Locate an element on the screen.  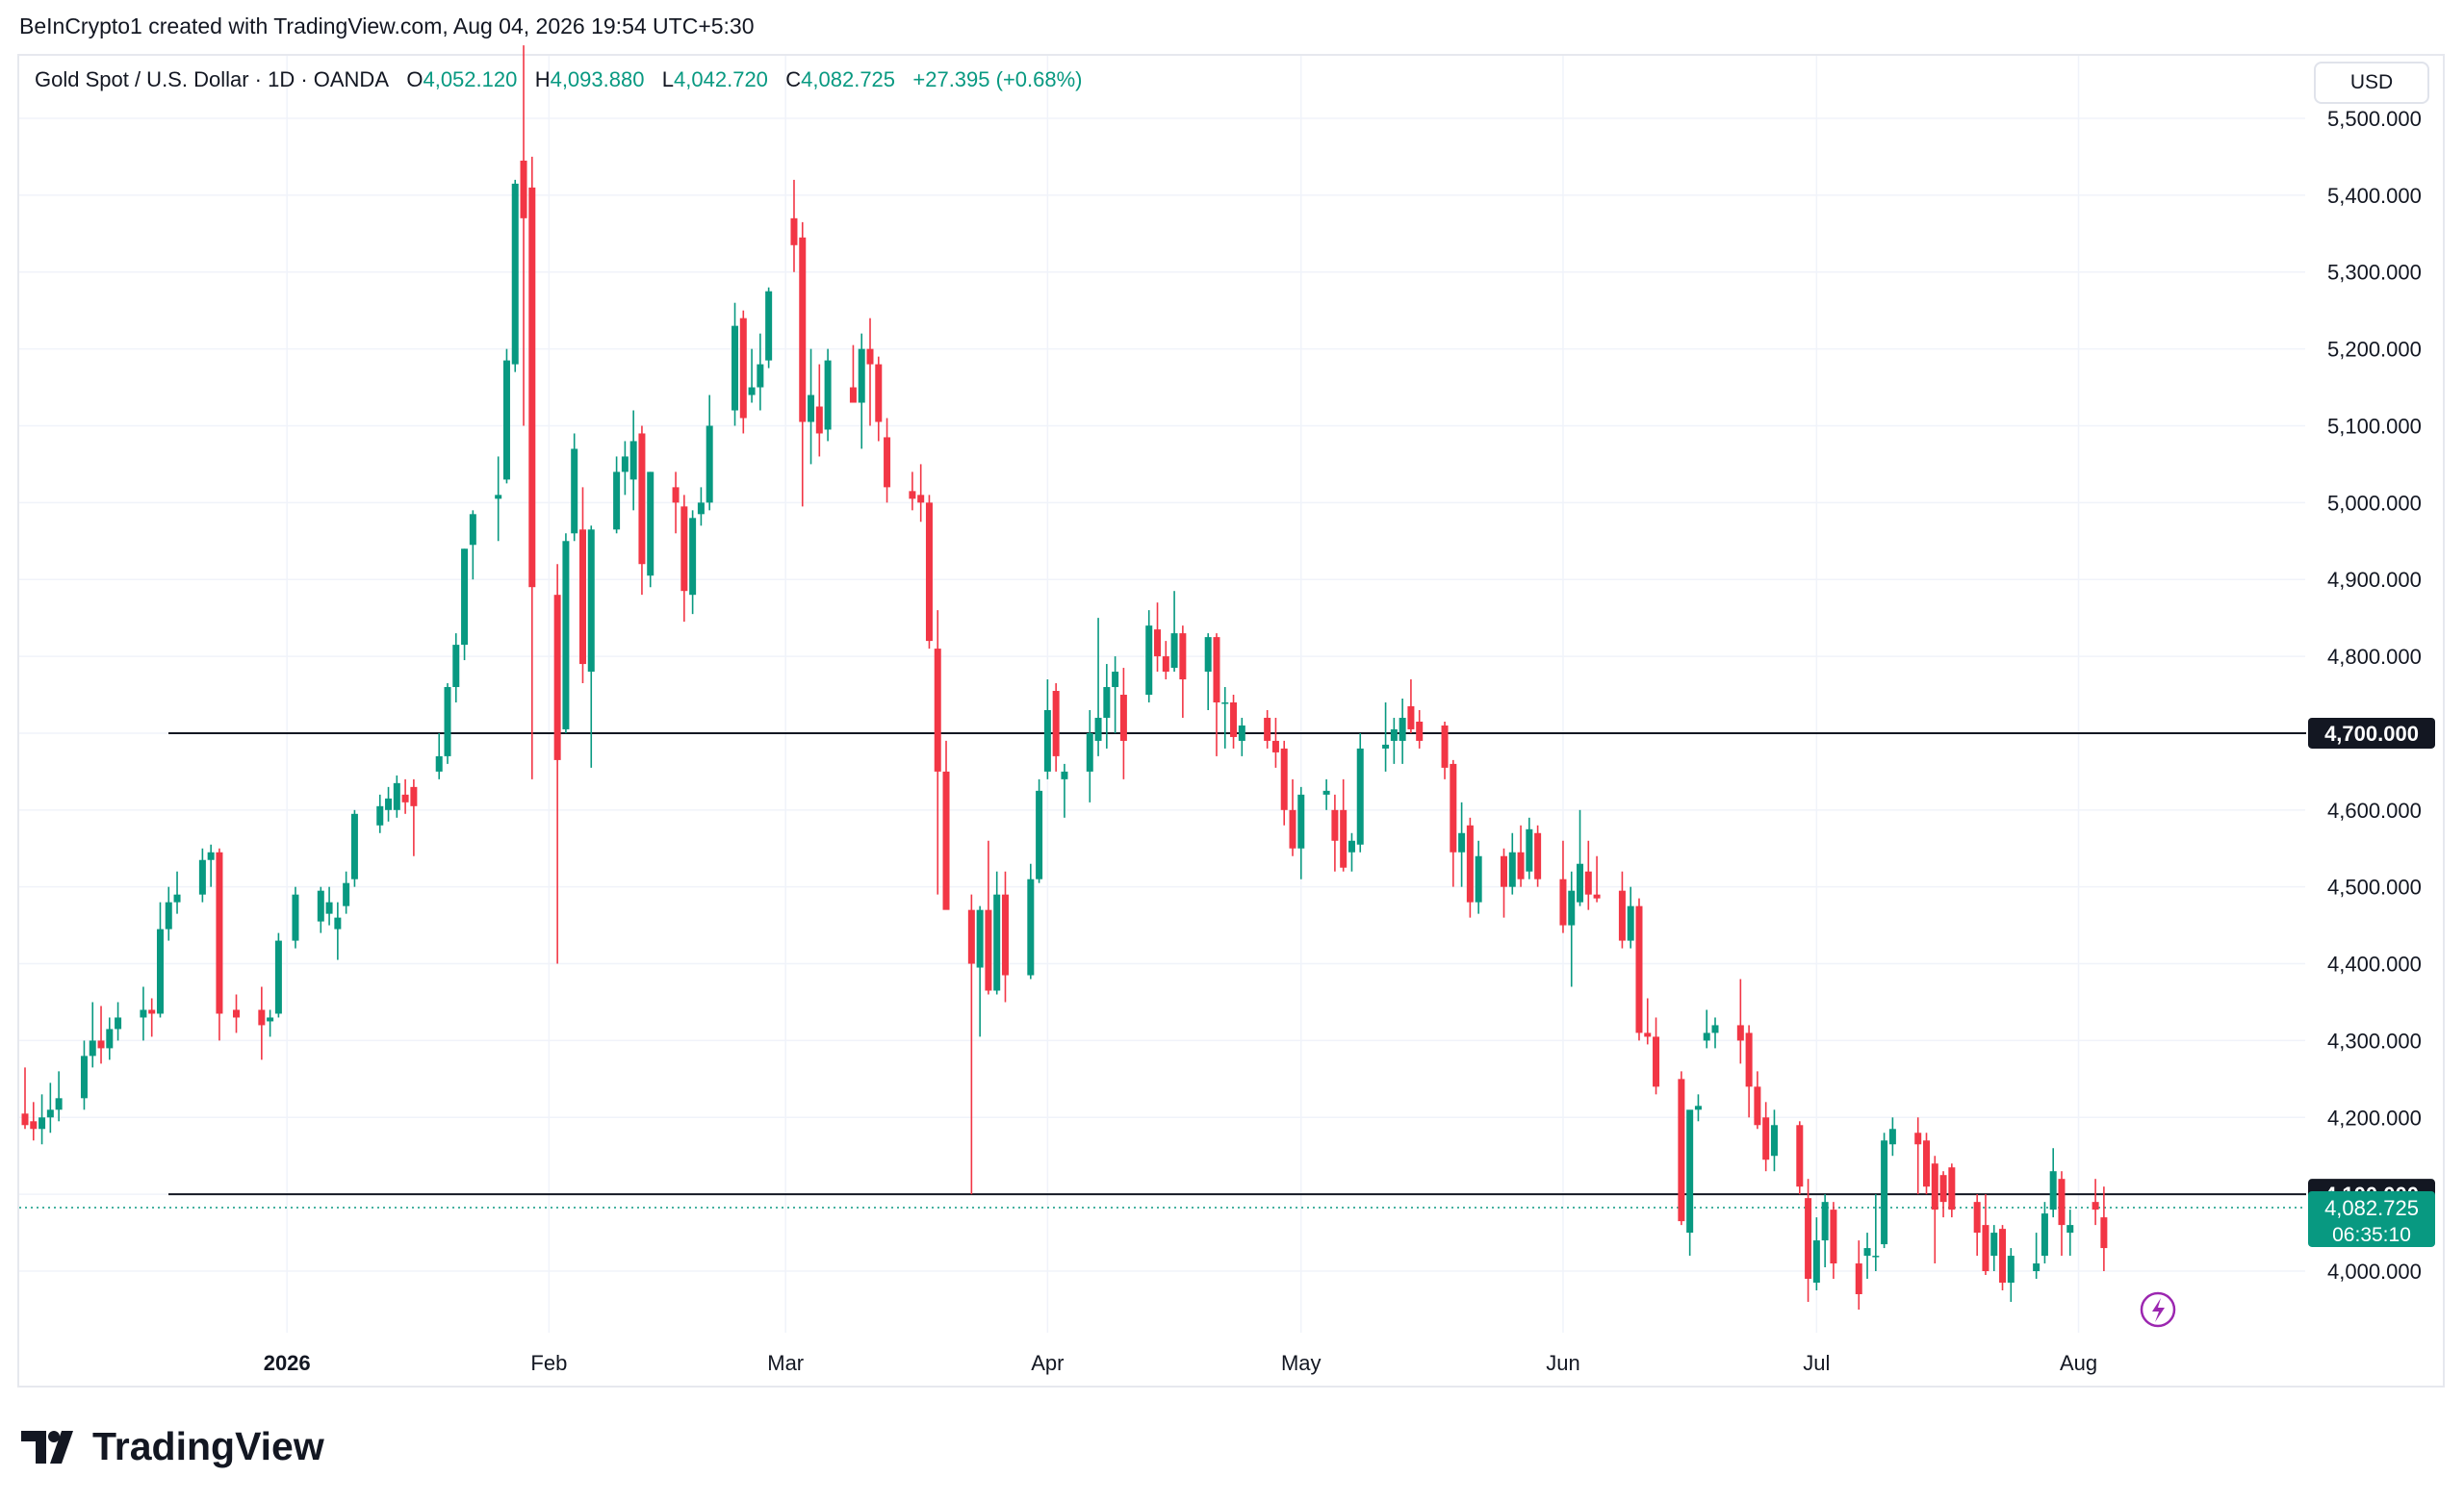
y-tick-label: 4,900.000 is located at coordinates (2374, 580).